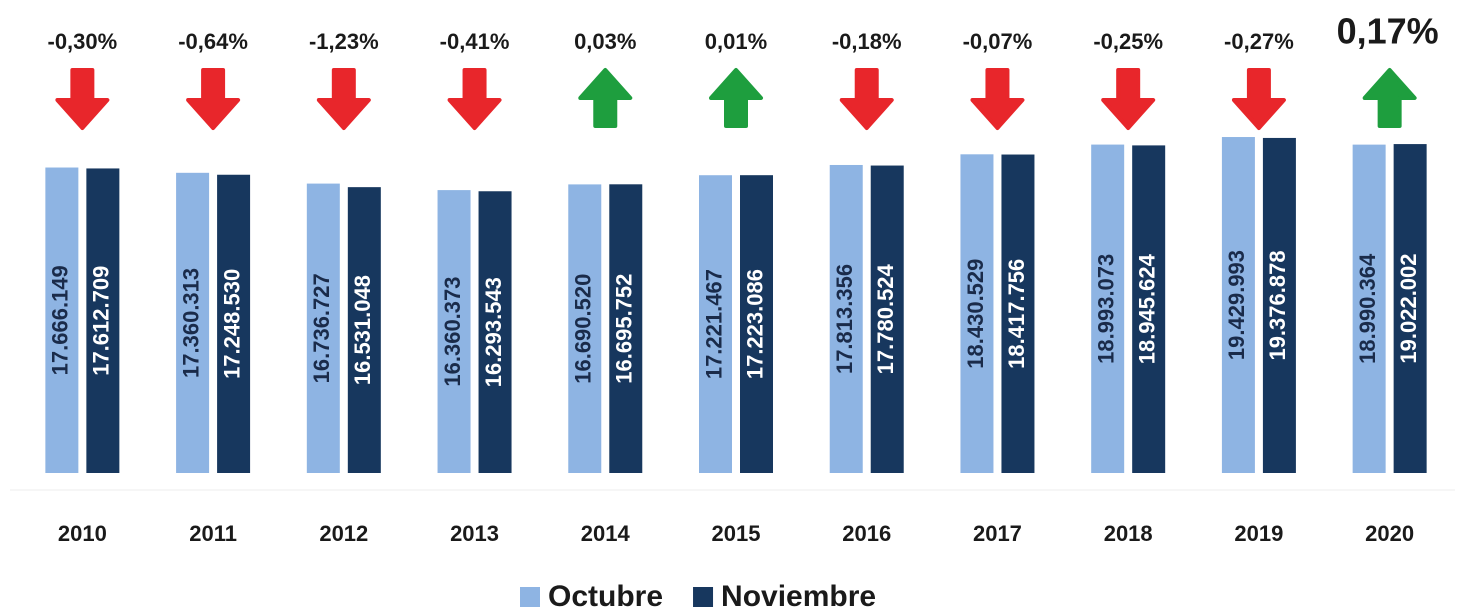 This screenshot has width=1458, height=613. I want to click on change-label: -1,23%, so click(344, 41).